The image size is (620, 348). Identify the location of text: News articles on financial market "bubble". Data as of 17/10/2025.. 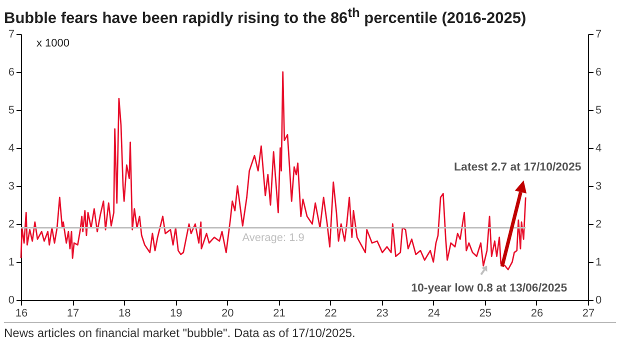
(310, 331).